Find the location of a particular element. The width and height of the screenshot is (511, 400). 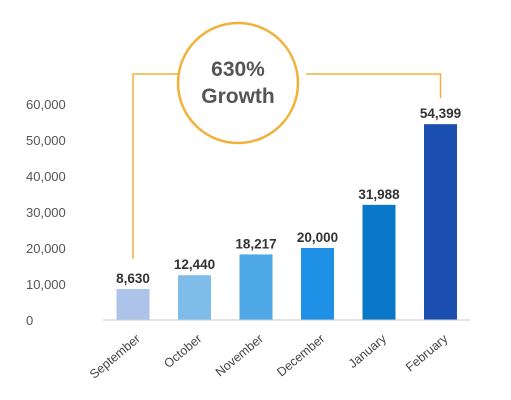

callout-percentage: 630% is located at coordinates (238, 69).